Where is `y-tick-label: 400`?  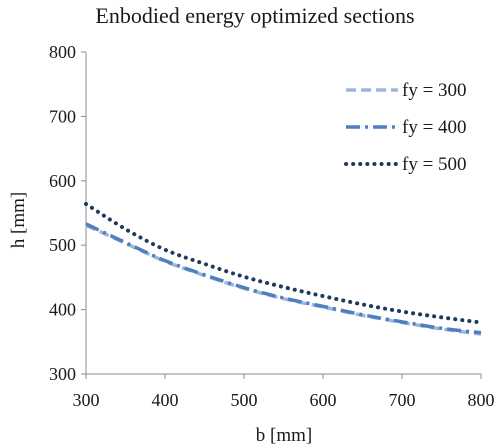
y-tick-label: 400 is located at coordinates (62, 310).